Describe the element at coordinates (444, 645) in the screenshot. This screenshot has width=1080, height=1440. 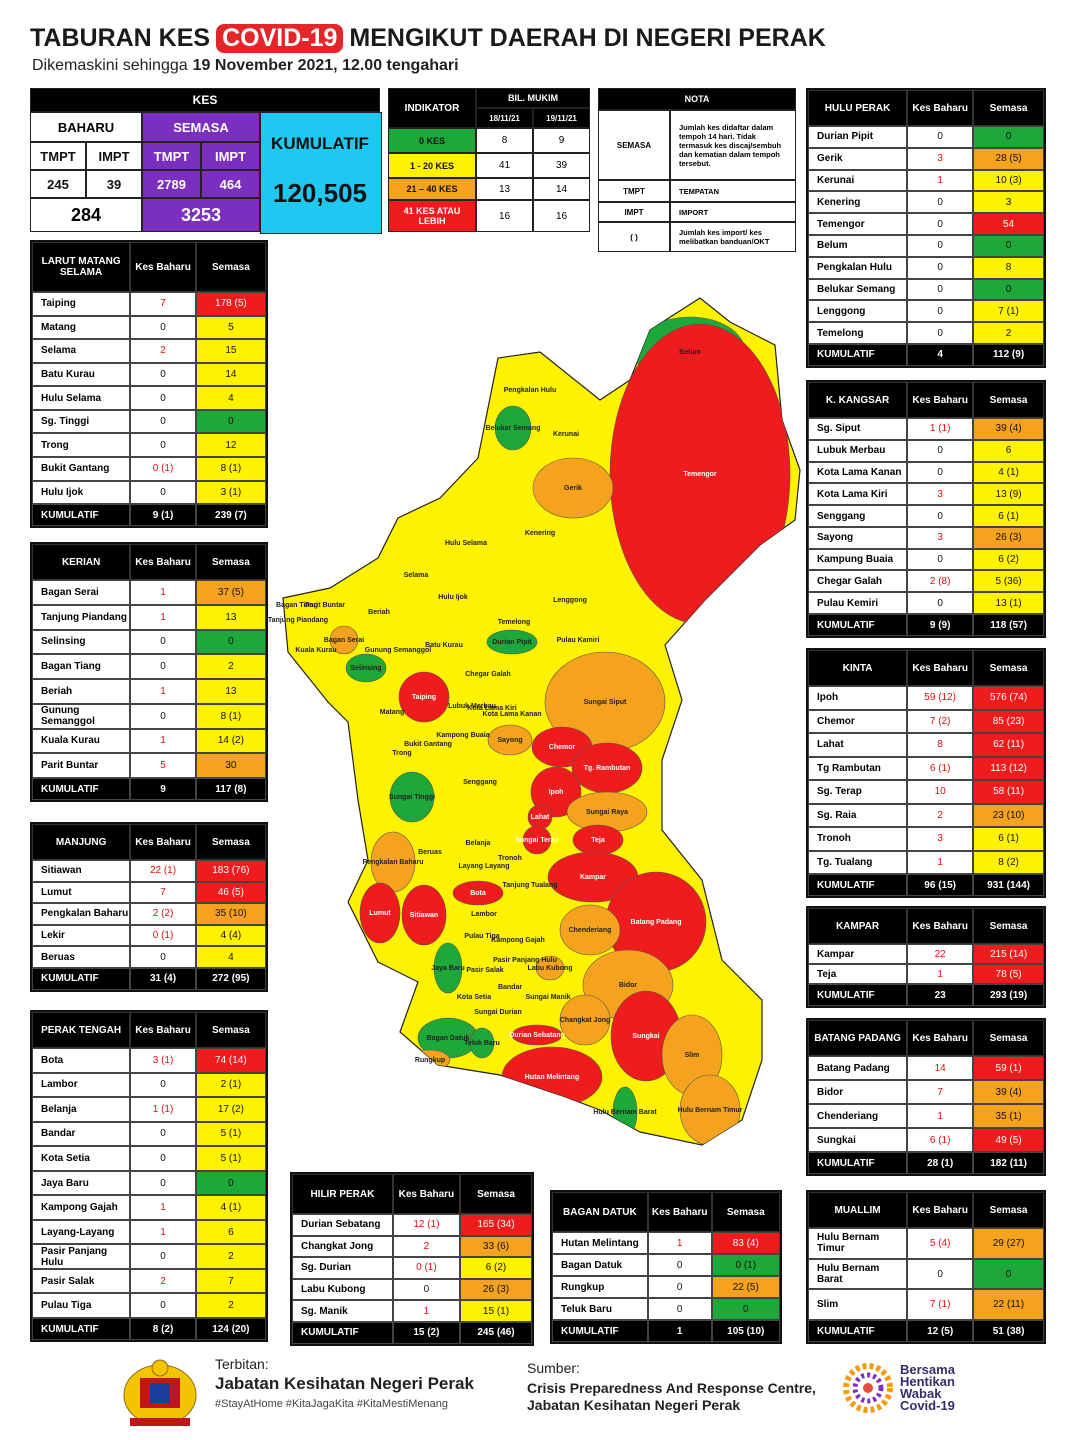
I see `map-label: Batu Kurau` at that location.